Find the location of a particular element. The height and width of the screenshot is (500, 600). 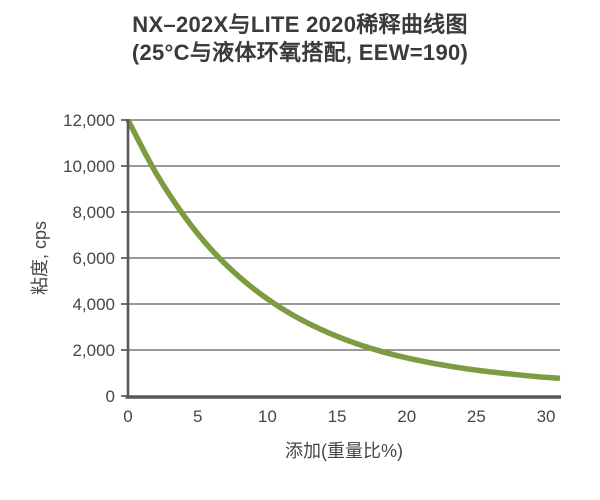

chart-title-line2: (25°C与液体环氧搭配, EEW=190) is located at coordinates (300, 52).